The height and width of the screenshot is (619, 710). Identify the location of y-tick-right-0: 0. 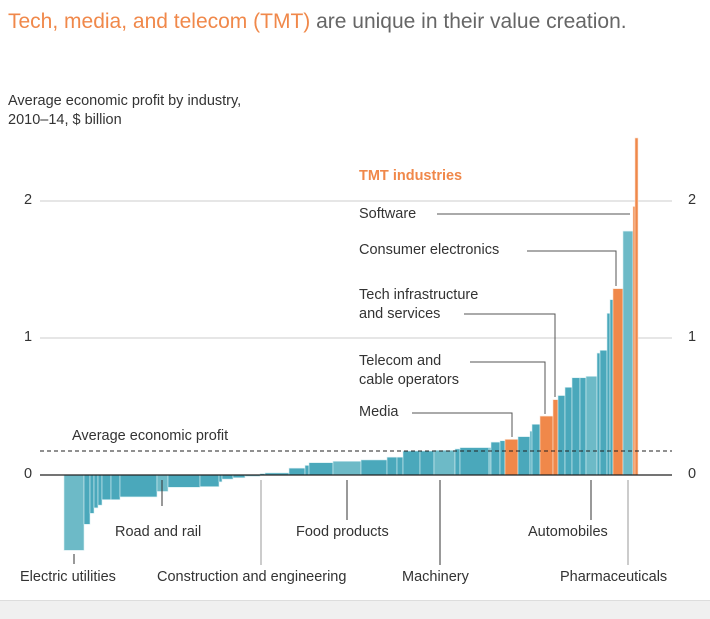
(692, 474).